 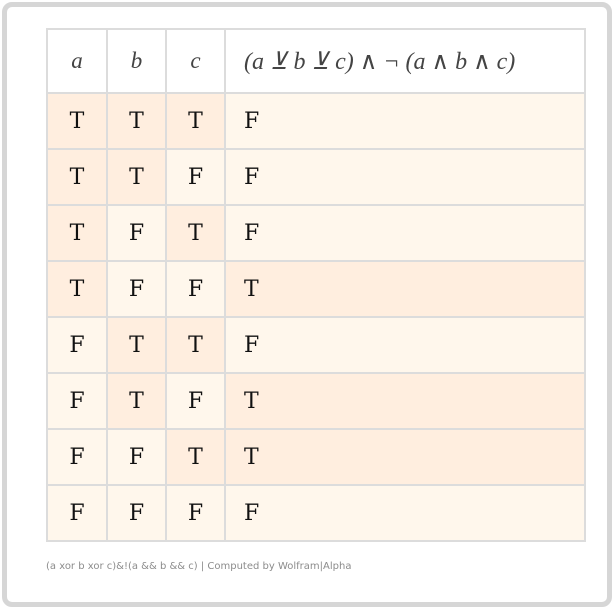 I want to click on header-row: a b c (a ⊻ b ⊻ c) ∧ ¬ (a ∧ b ∧ c), so click(x=316, y=61).